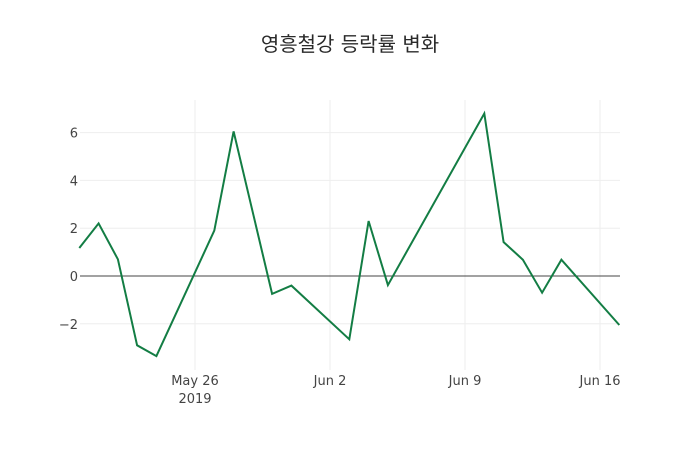 This screenshot has width=700, height=450. I want to click on chart-title: 영흥철강 등락률 변화, so click(350, 44).